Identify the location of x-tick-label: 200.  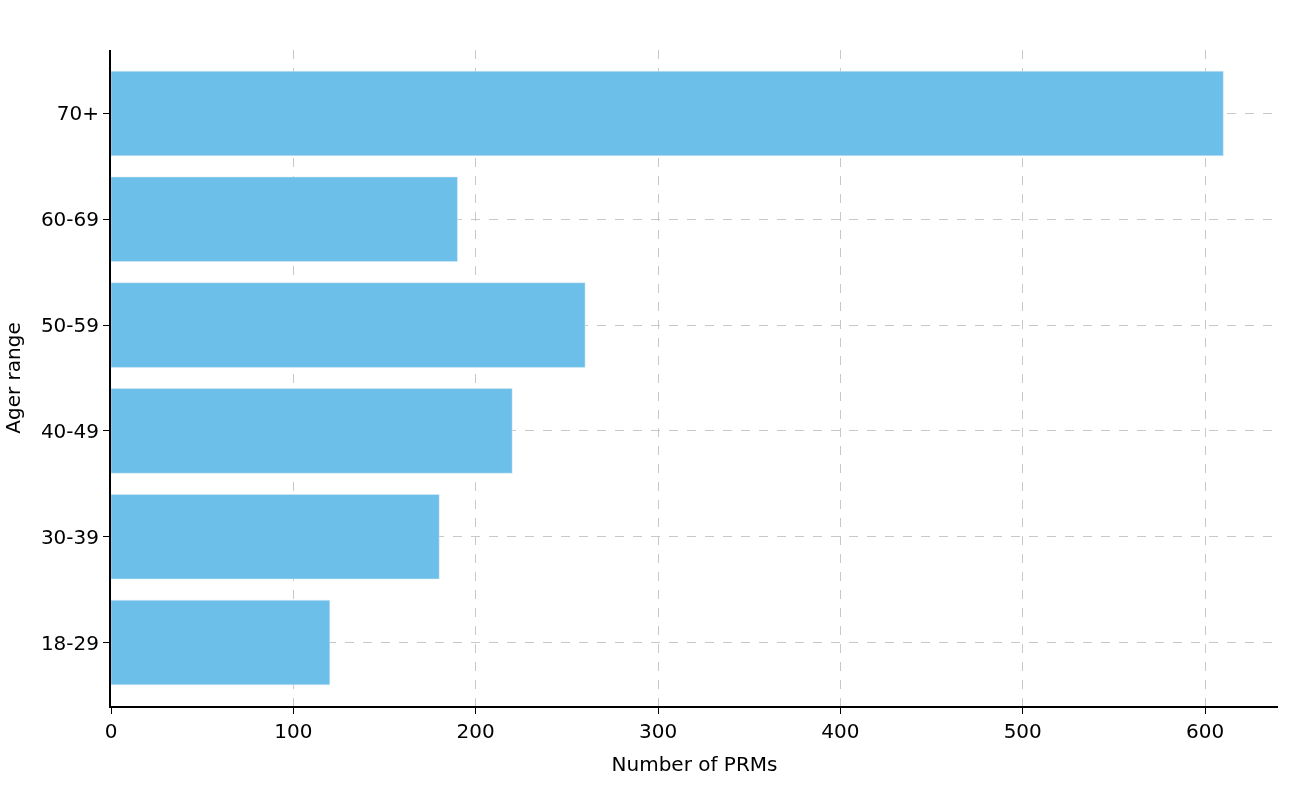
(475, 731).